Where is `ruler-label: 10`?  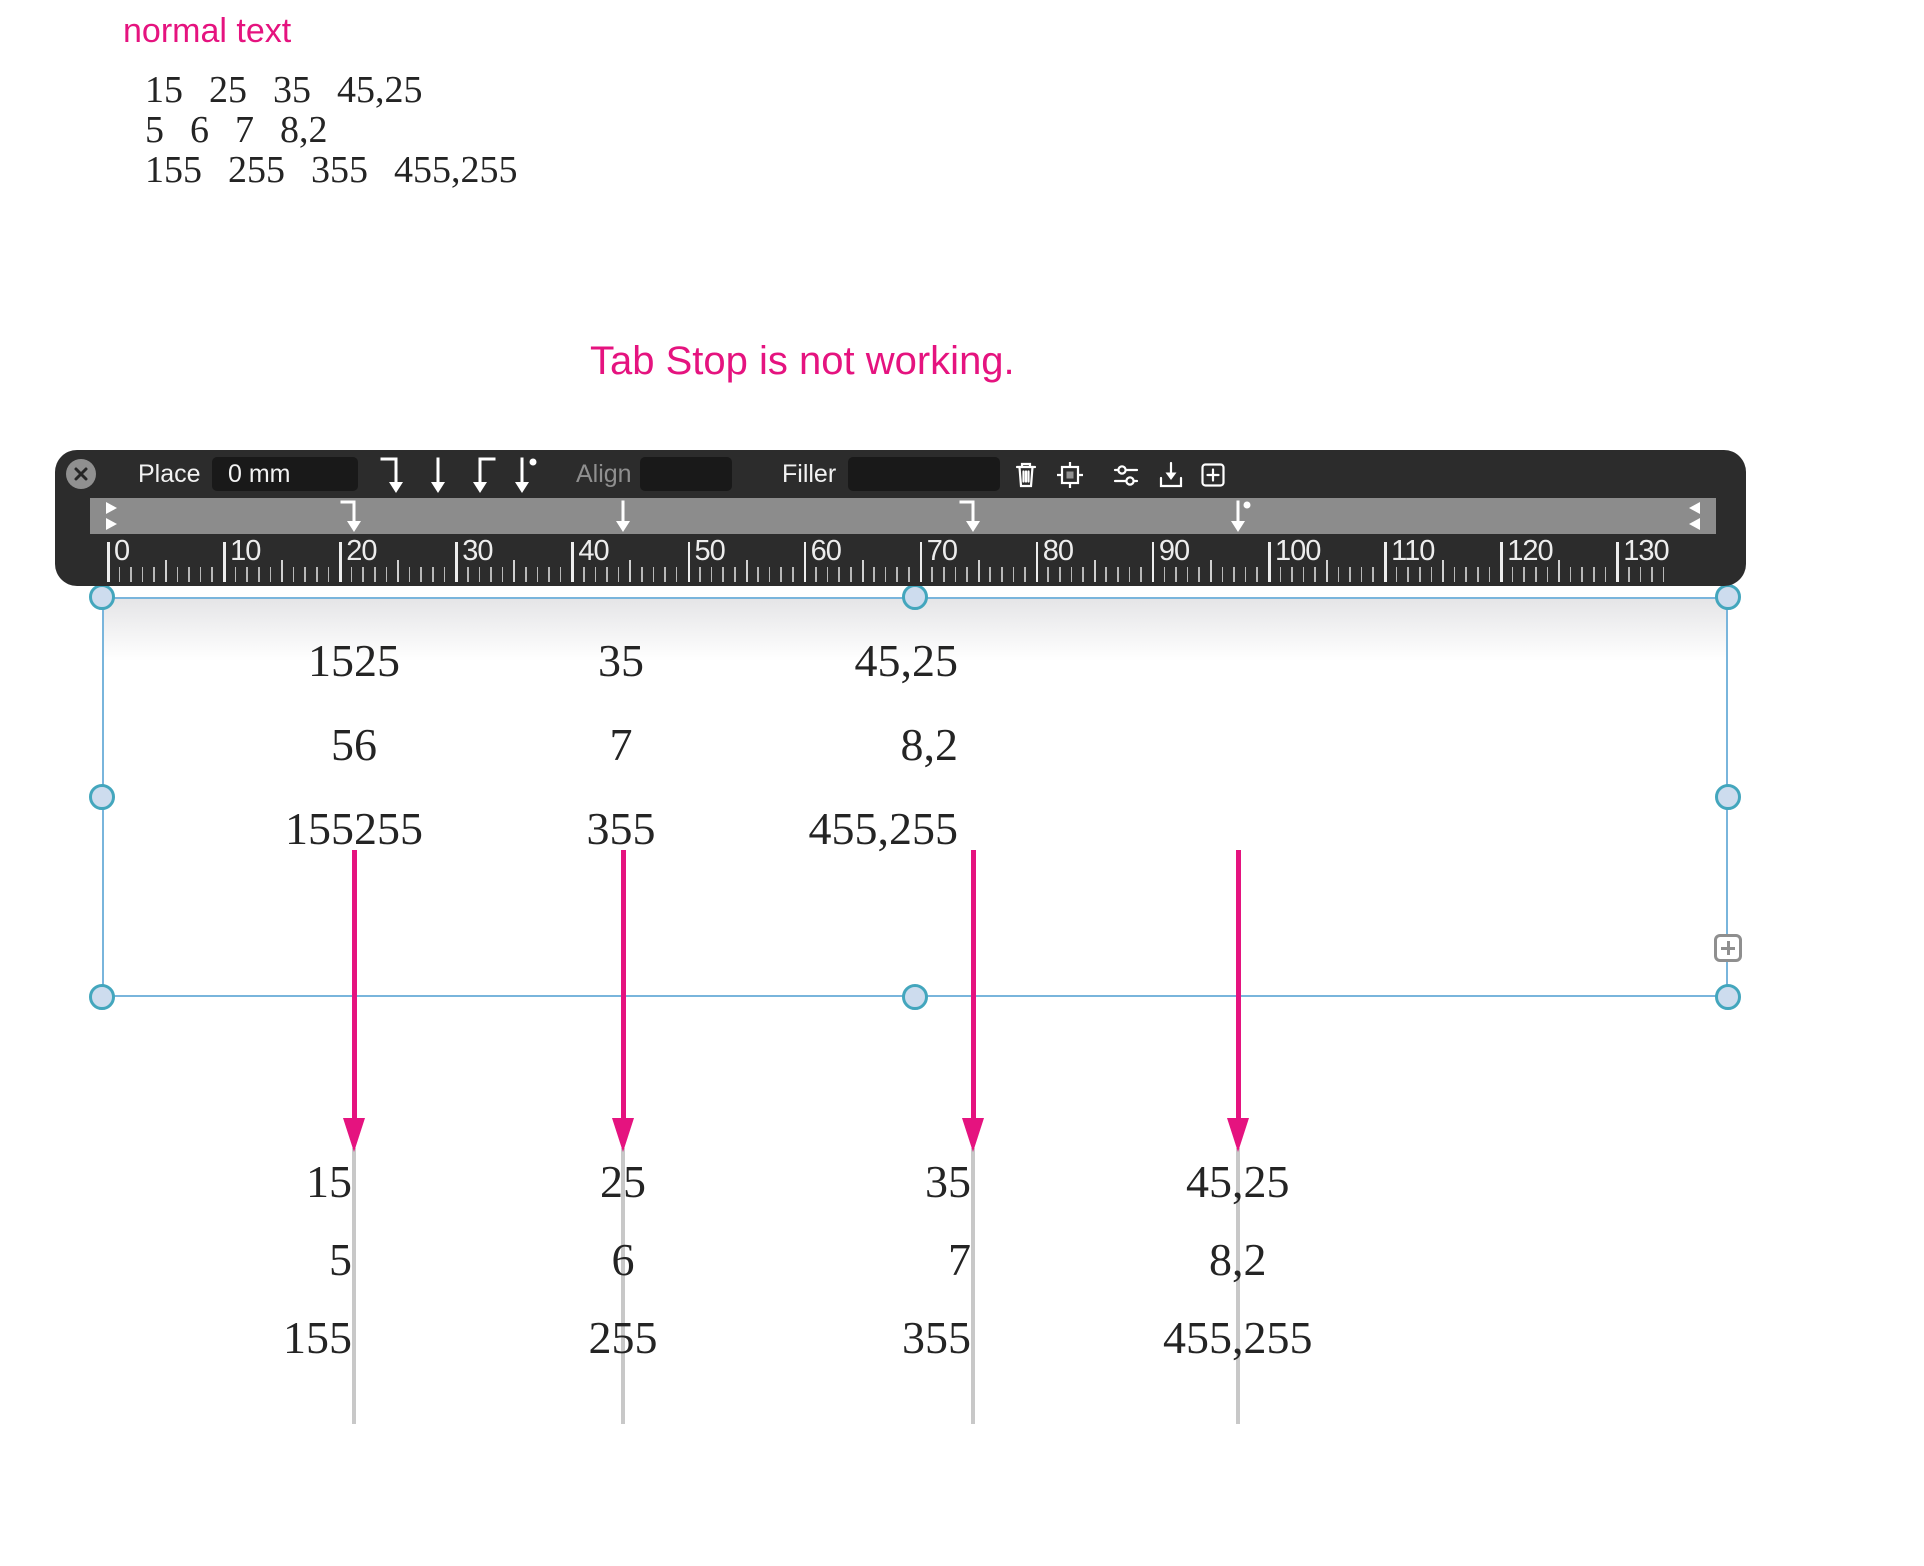
ruler-label: 10 is located at coordinates (245, 551).